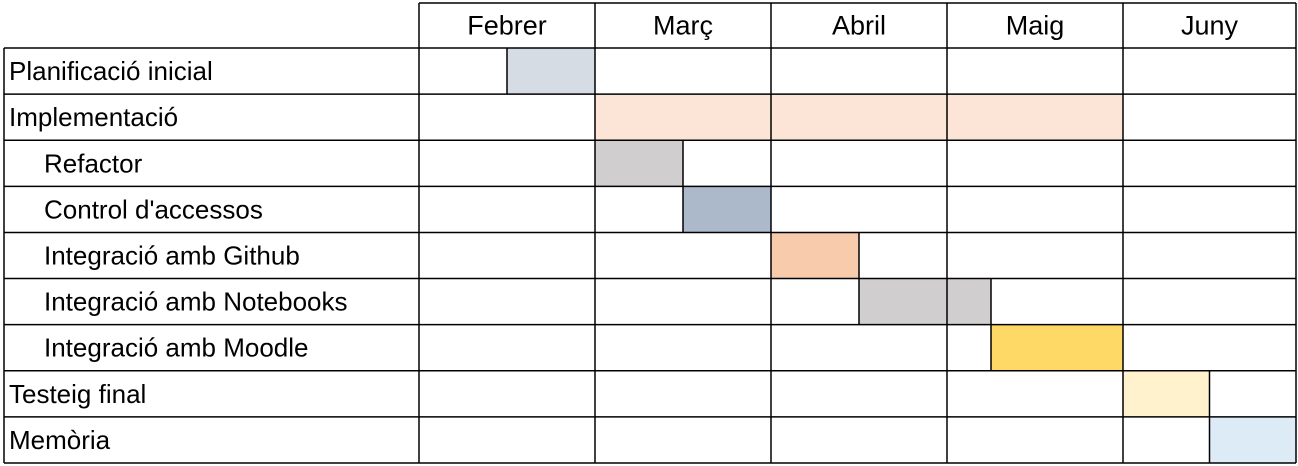 This screenshot has width=1298, height=466. Describe the element at coordinates (176, 348) in the screenshot. I see `task-label: Integració amb Moodle` at that location.